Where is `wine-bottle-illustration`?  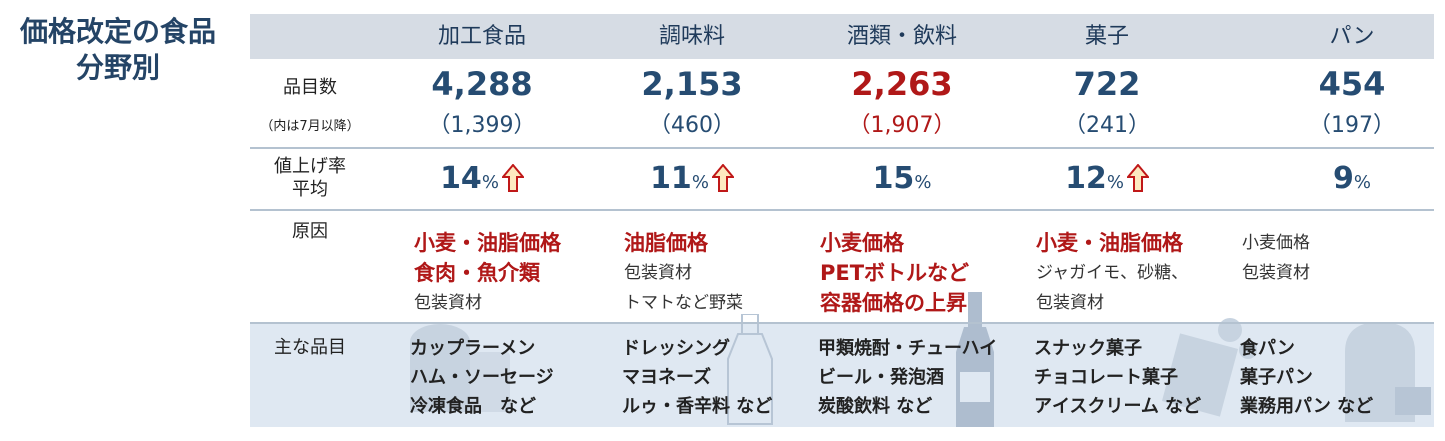 wine-bottle-illustration is located at coordinates (975, 359).